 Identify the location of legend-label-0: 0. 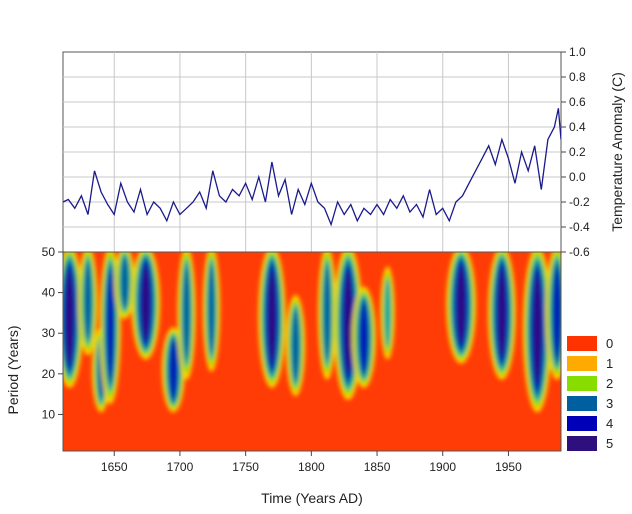
(609, 343).